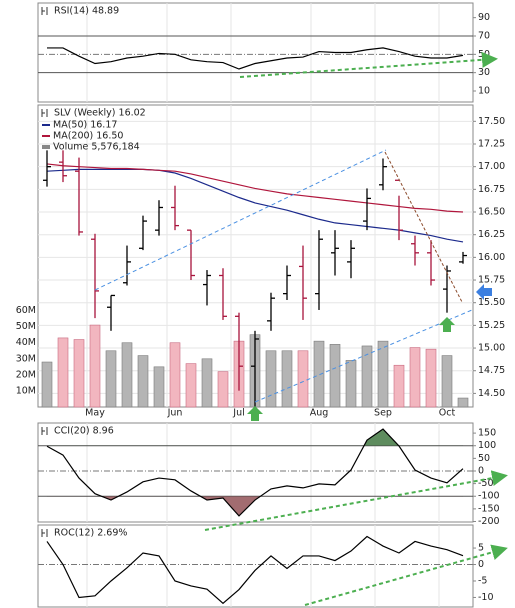 This screenshot has width=515, height=608. Describe the element at coordinates (491, 280) in the screenshot. I see `y-tick-label: 15.75` at that location.